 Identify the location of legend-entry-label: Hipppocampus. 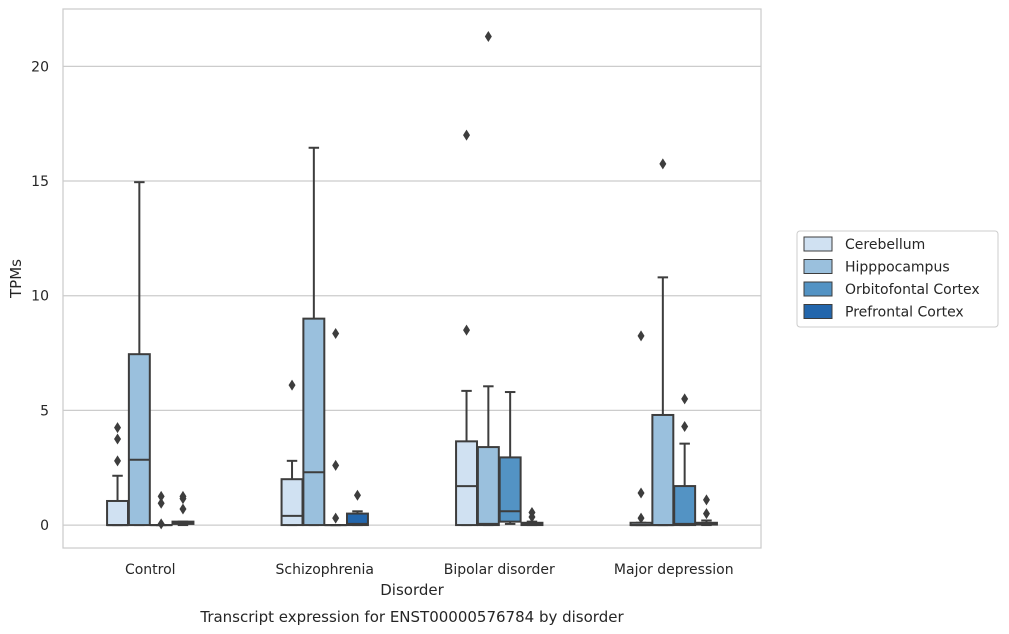
(897, 268).